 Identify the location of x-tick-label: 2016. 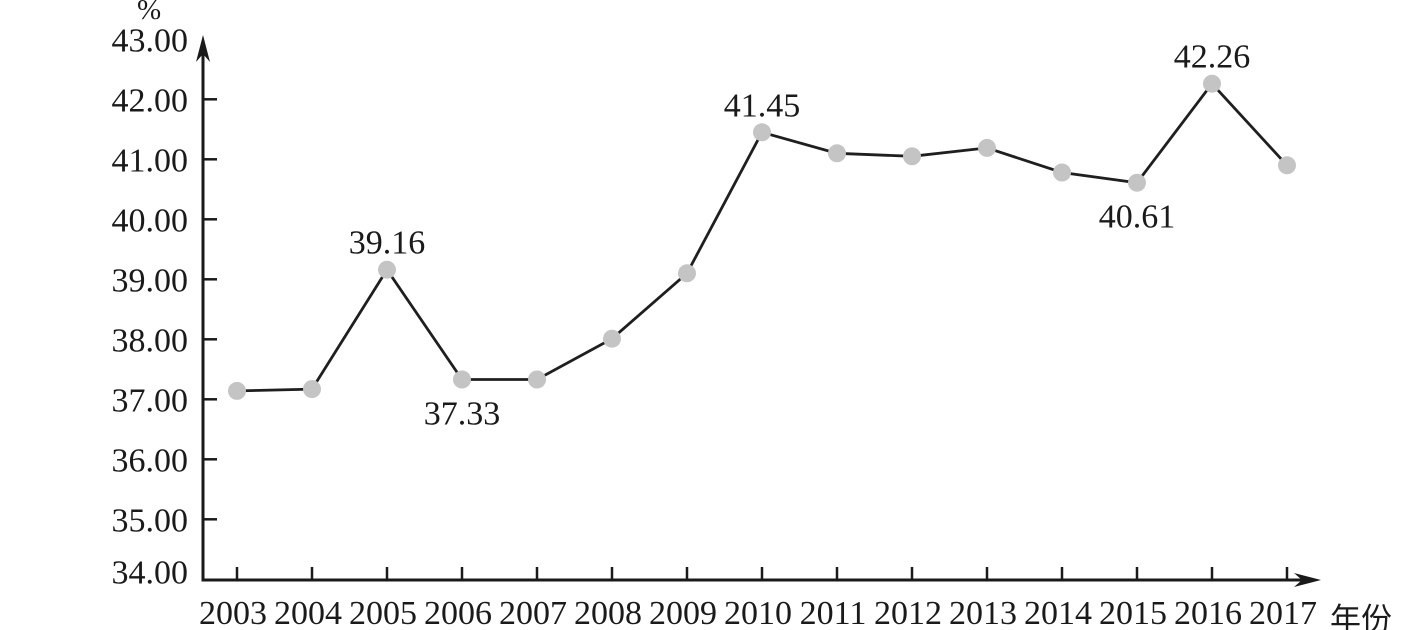
(1208, 612).